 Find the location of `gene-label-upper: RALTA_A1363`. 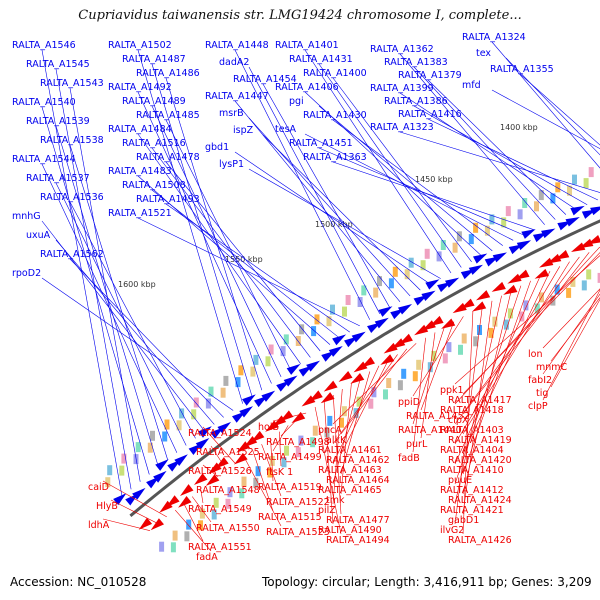

gene-label-upper: RALTA_A1363 is located at coordinates (335, 157).